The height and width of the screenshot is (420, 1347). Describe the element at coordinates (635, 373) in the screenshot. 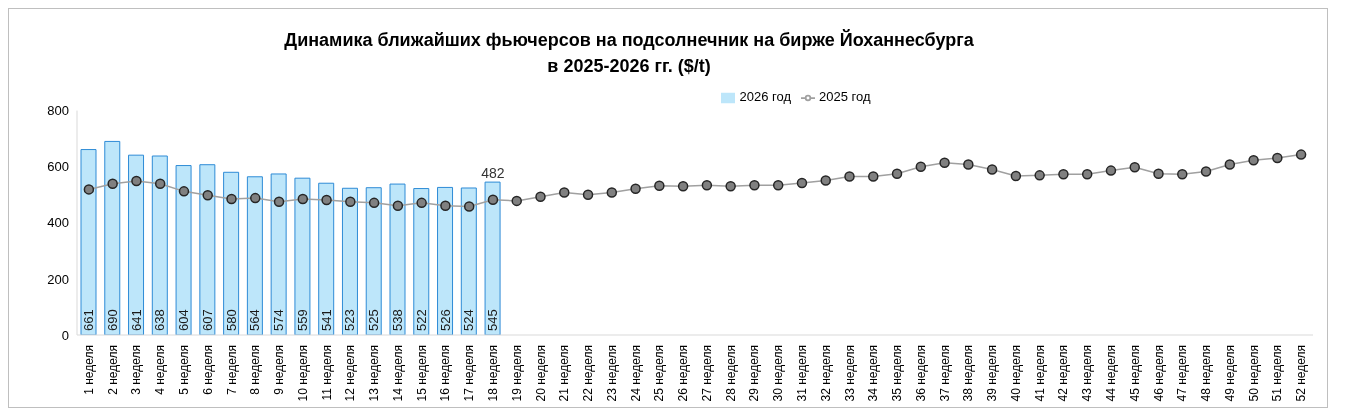

I see `x-tick-label: 24 неделя` at that location.